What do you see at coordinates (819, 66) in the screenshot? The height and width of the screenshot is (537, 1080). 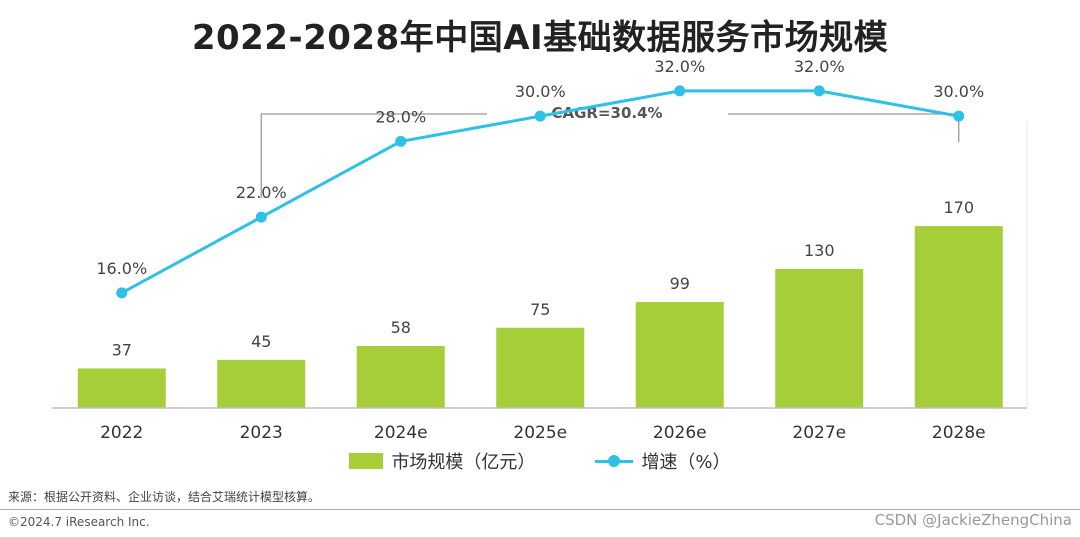 I see `growth-label-2027e: 32.0%` at bounding box center [819, 66].